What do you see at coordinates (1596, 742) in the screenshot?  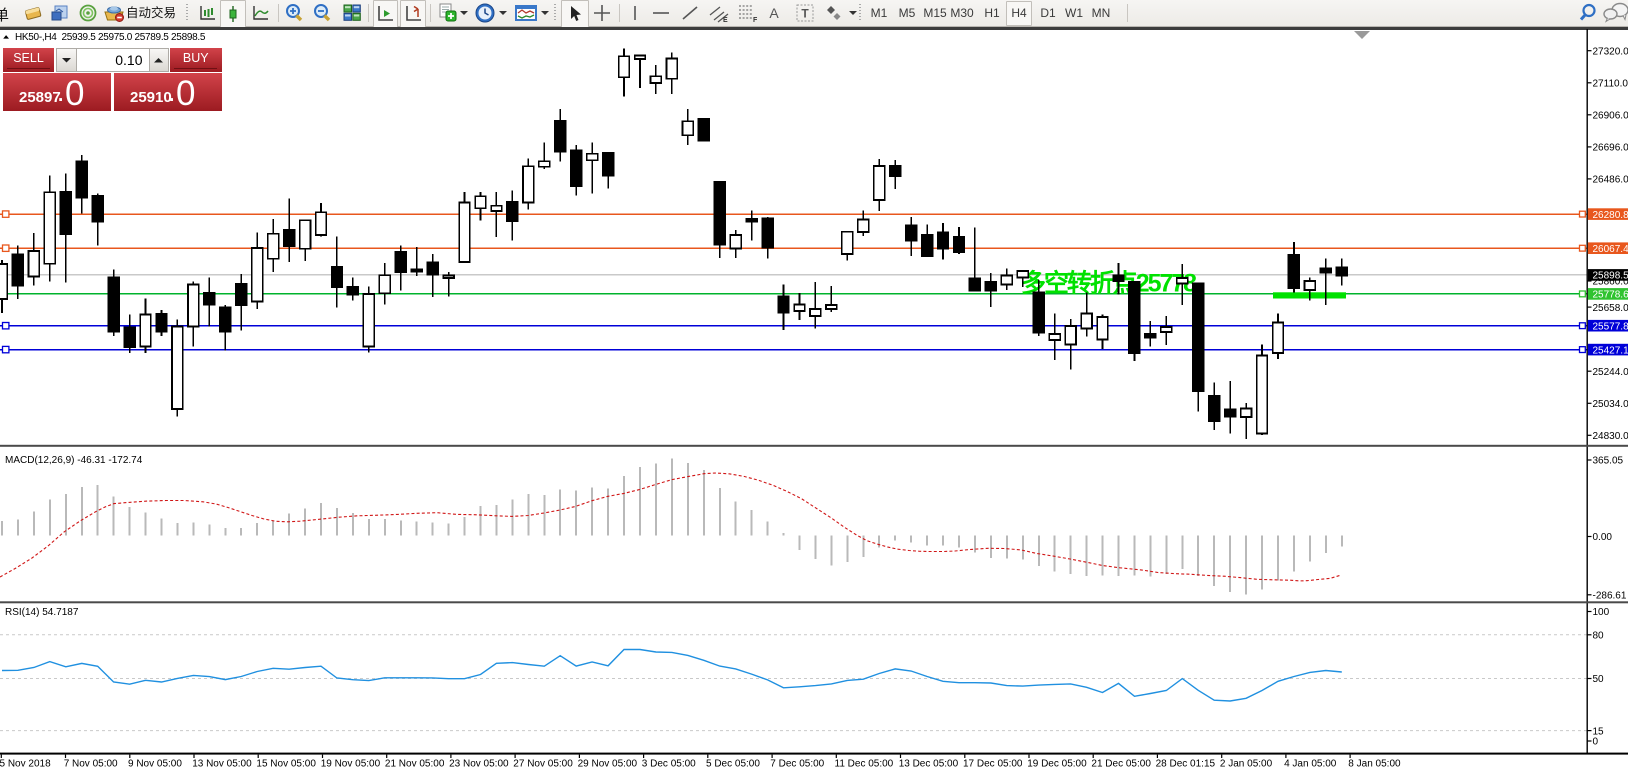 I see `svg-text: 0` at bounding box center [1596, 742].